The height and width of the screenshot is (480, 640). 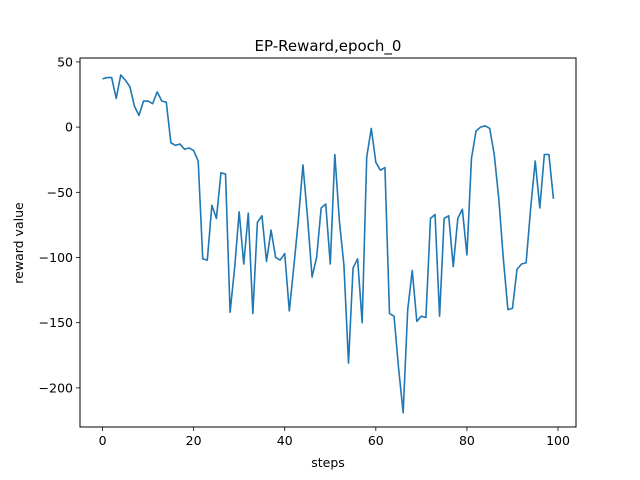 I want to click on x-axis-ticks: 0 20 40 60 80 100, so click(x=334, y=437).